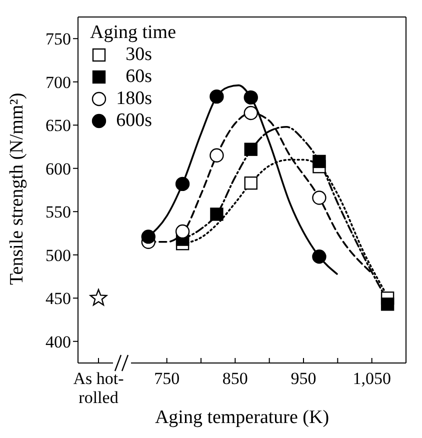 This screenshot has width=422, height=438. Describe the element at coordinates (167, 378) in the screenshot. I see `x-tick-label: 750` at that location.